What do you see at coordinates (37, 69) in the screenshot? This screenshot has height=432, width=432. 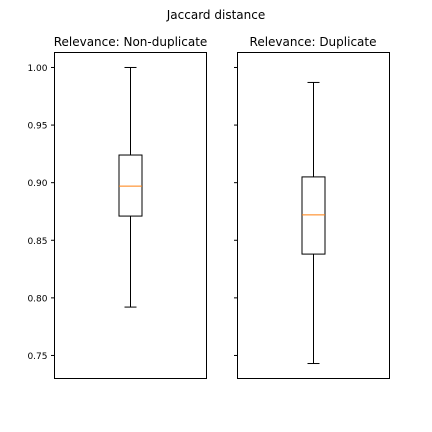 I see `y-tick-label: 1.00` at bounding box center [37, 69].